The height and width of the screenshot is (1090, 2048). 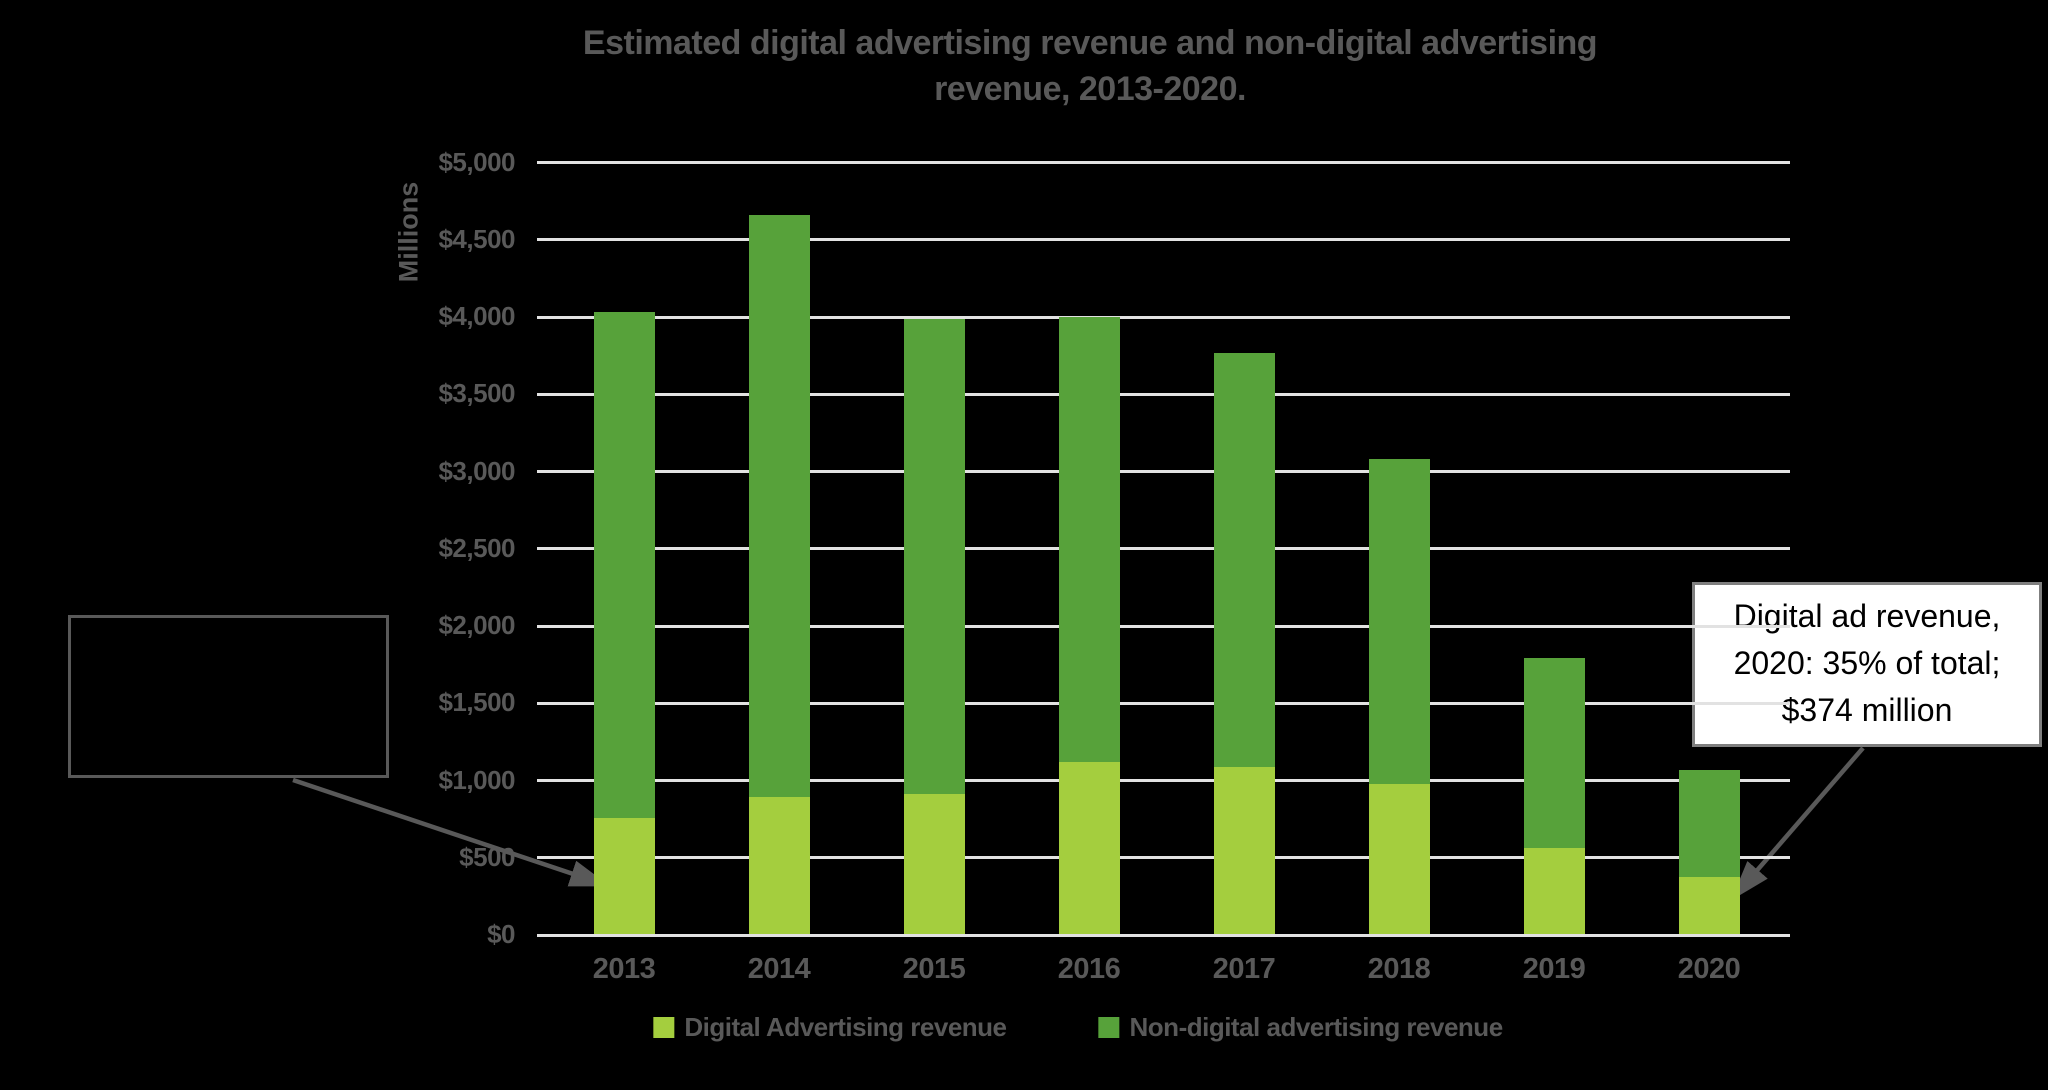 I want to click on y-tick-label: $2,500, so click(x=476, y=547).